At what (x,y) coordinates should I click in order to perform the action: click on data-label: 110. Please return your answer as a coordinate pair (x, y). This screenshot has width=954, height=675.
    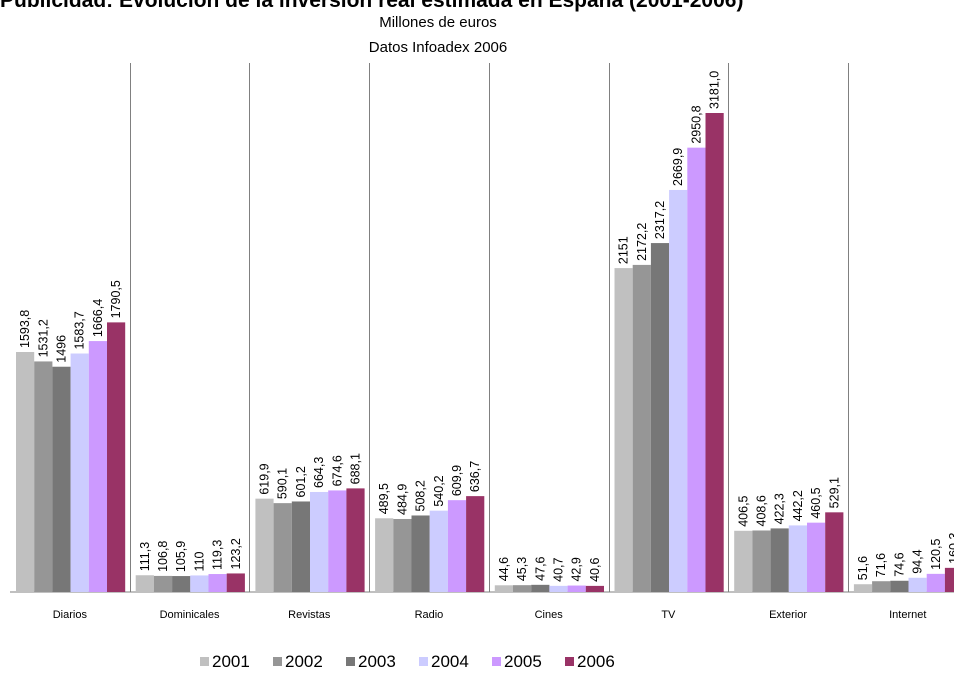
    Looking at the image, I should click on (199, 561).